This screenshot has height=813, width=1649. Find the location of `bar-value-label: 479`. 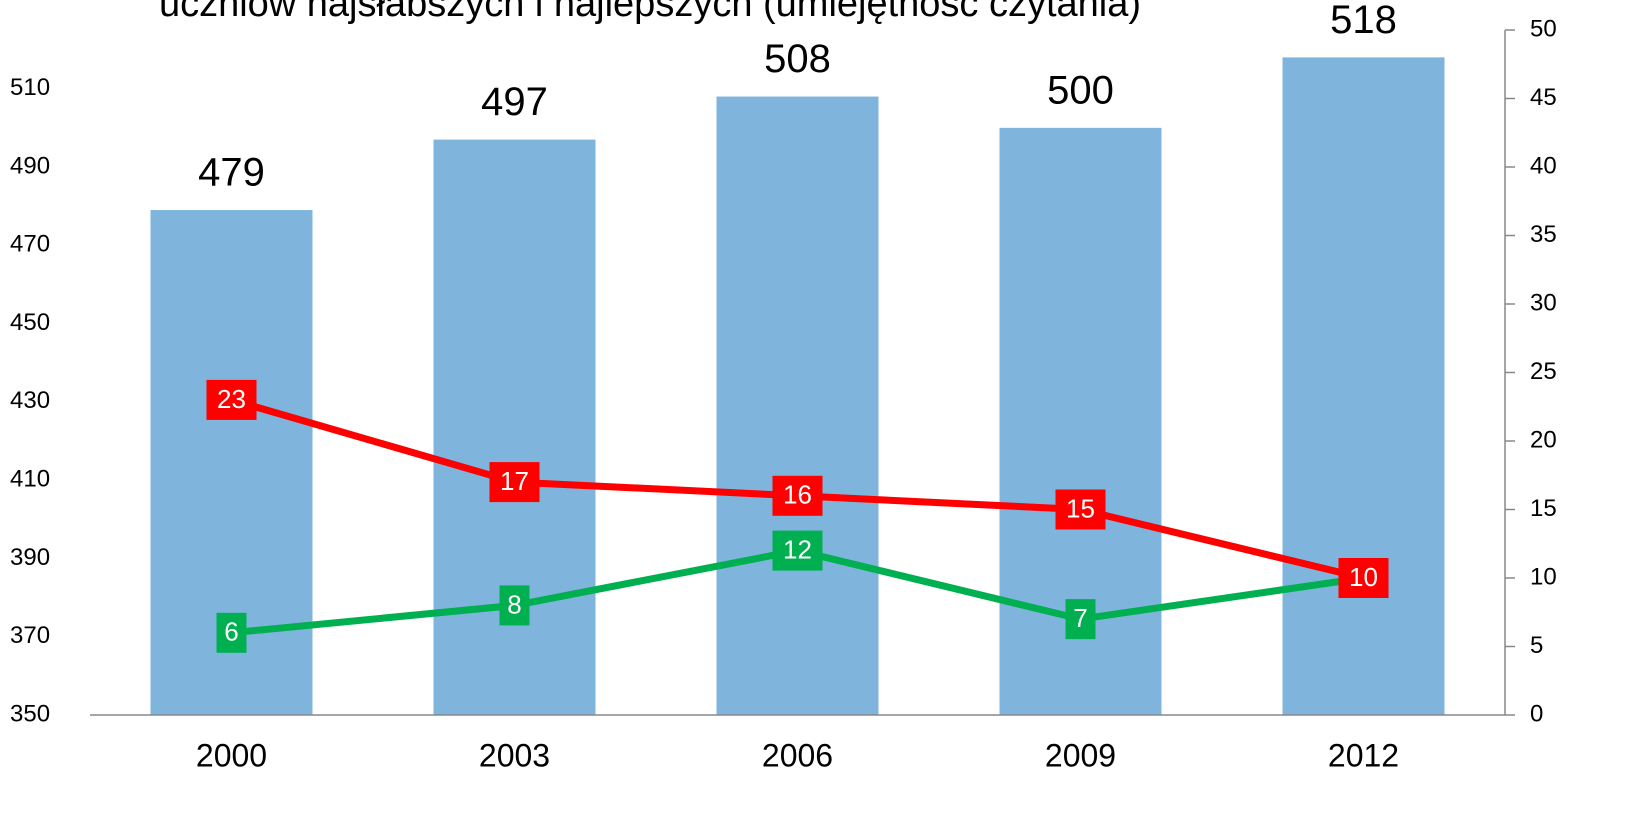

bar-value-label: 479 is located at coordinates (231, 173).